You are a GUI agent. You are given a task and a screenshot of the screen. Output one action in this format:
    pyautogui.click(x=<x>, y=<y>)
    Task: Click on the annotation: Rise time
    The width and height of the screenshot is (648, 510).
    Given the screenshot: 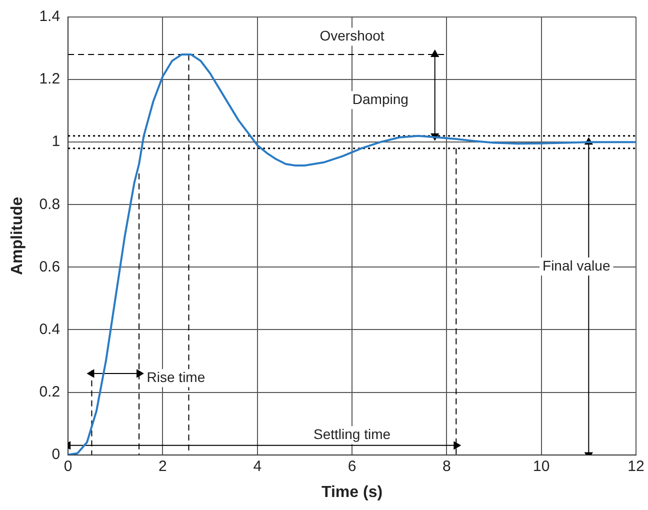 What is the action you would take?
    pyautogui.click(x=176, y=377)
    